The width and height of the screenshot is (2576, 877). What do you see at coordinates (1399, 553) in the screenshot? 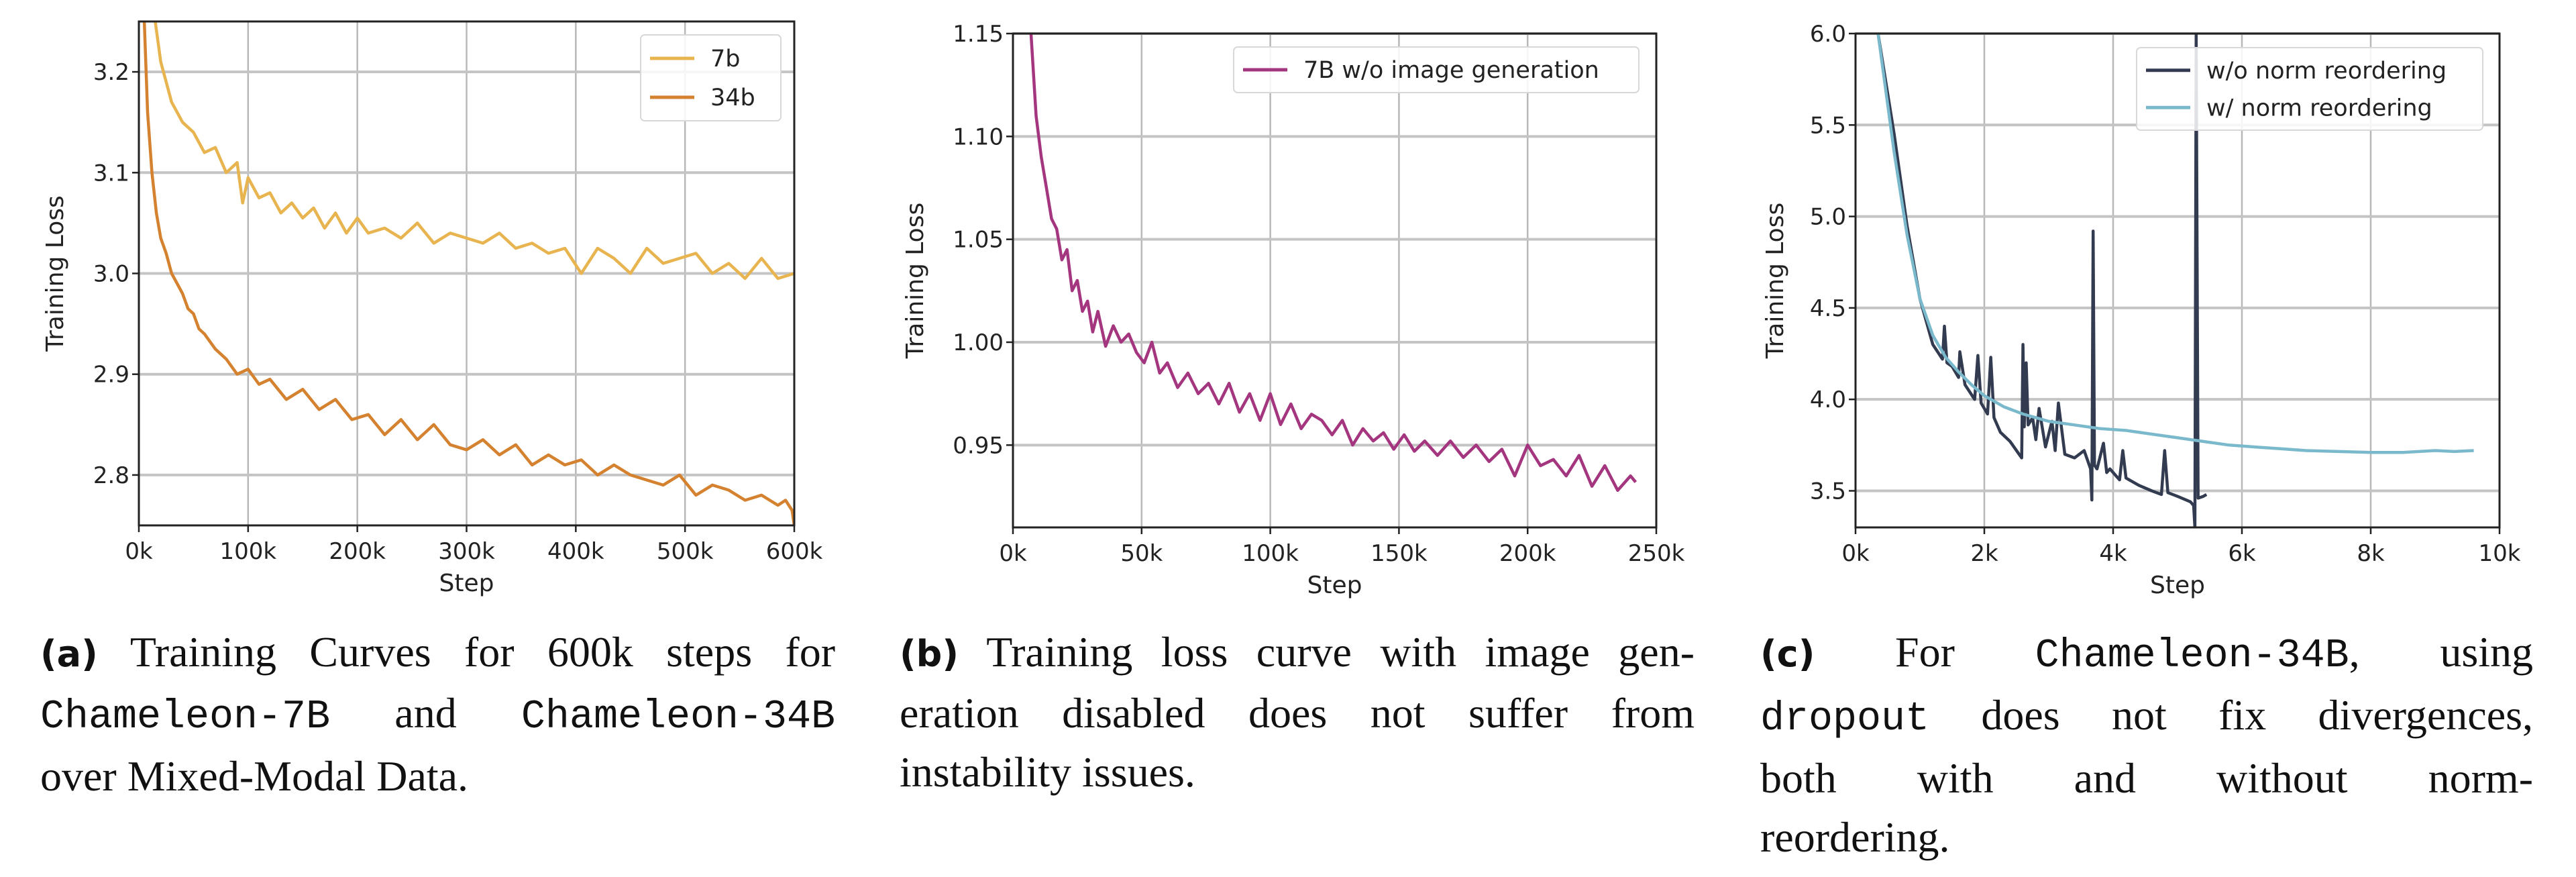
I see `x-tick-label: 150k` at bounding box center [1399, 553].